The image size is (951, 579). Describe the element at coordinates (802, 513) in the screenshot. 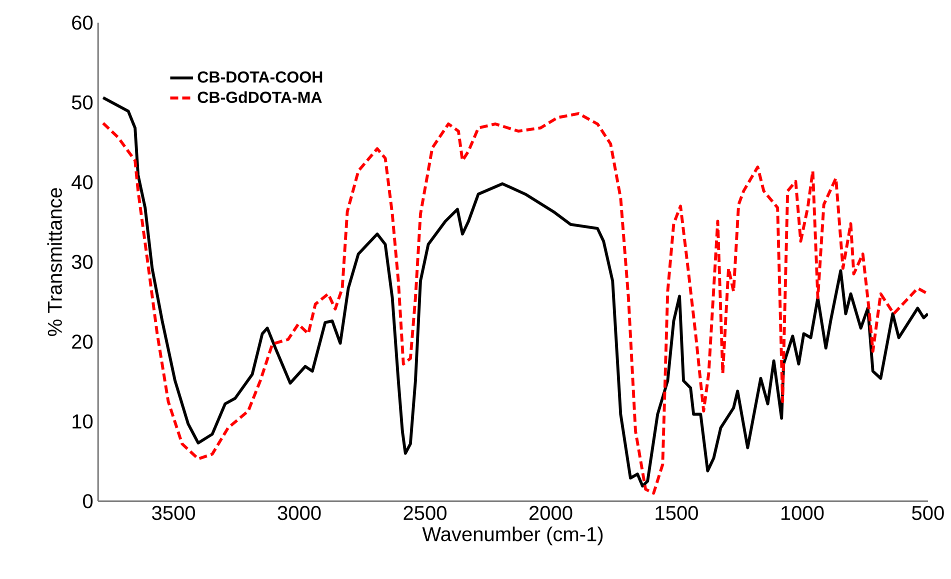

I see `x-tick-label: 1000` at that location.